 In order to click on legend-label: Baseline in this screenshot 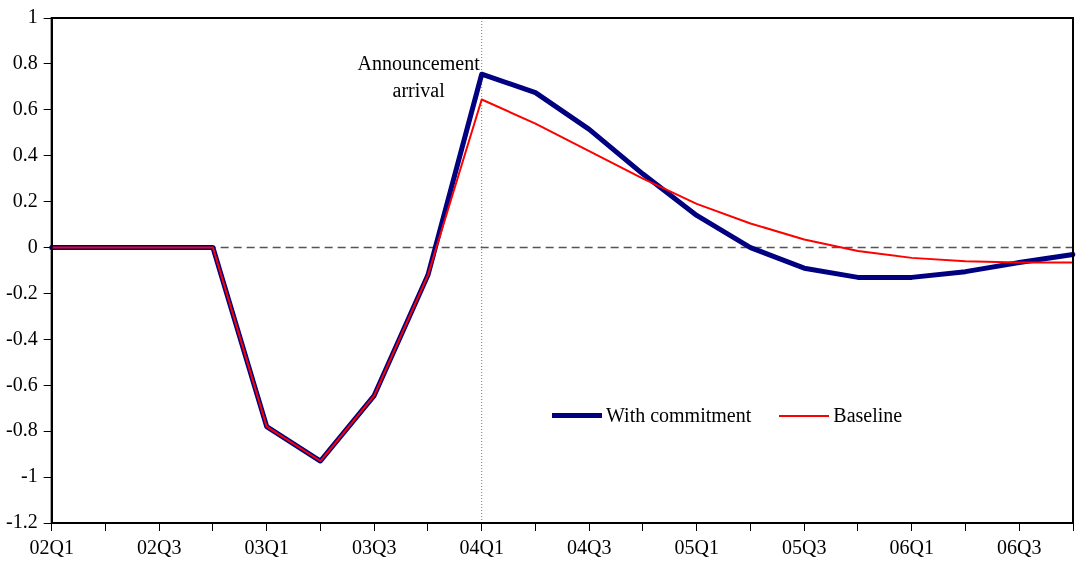, I will do `click(868, 415)`.